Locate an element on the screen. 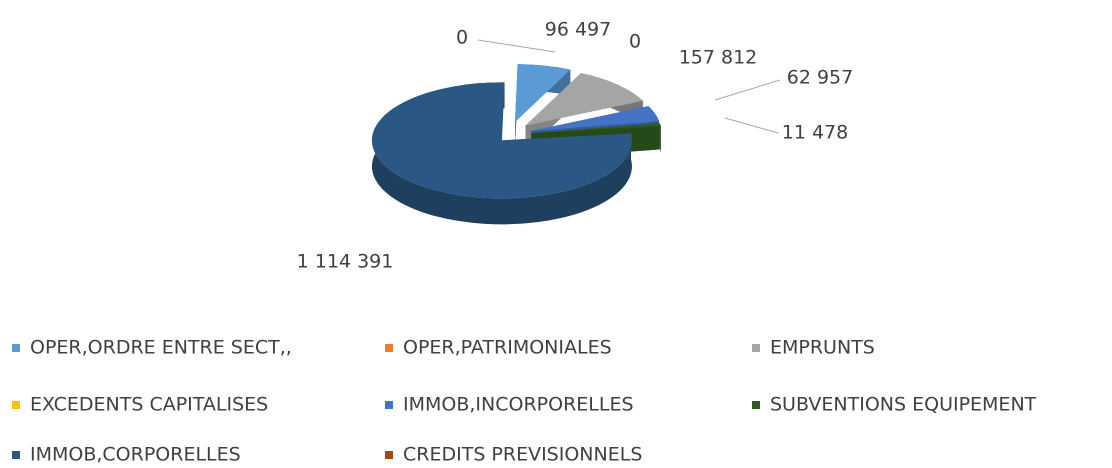  data-label: 96 497 is located at coordinates (578, 30).